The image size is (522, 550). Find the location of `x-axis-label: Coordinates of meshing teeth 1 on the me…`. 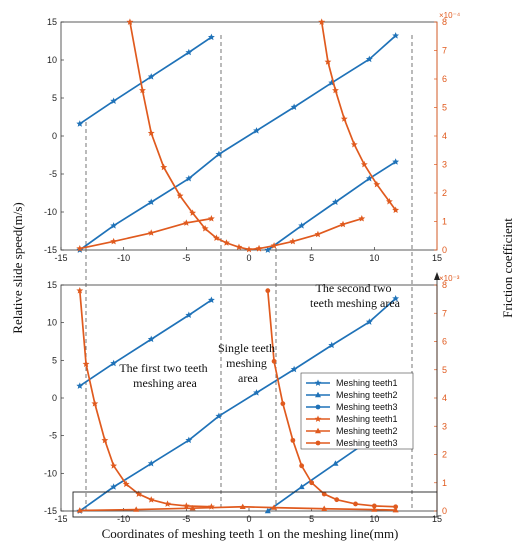

x-axis-label: Coordinates of meshing teeth 1 on the me… is located at coordinates (250, 533).